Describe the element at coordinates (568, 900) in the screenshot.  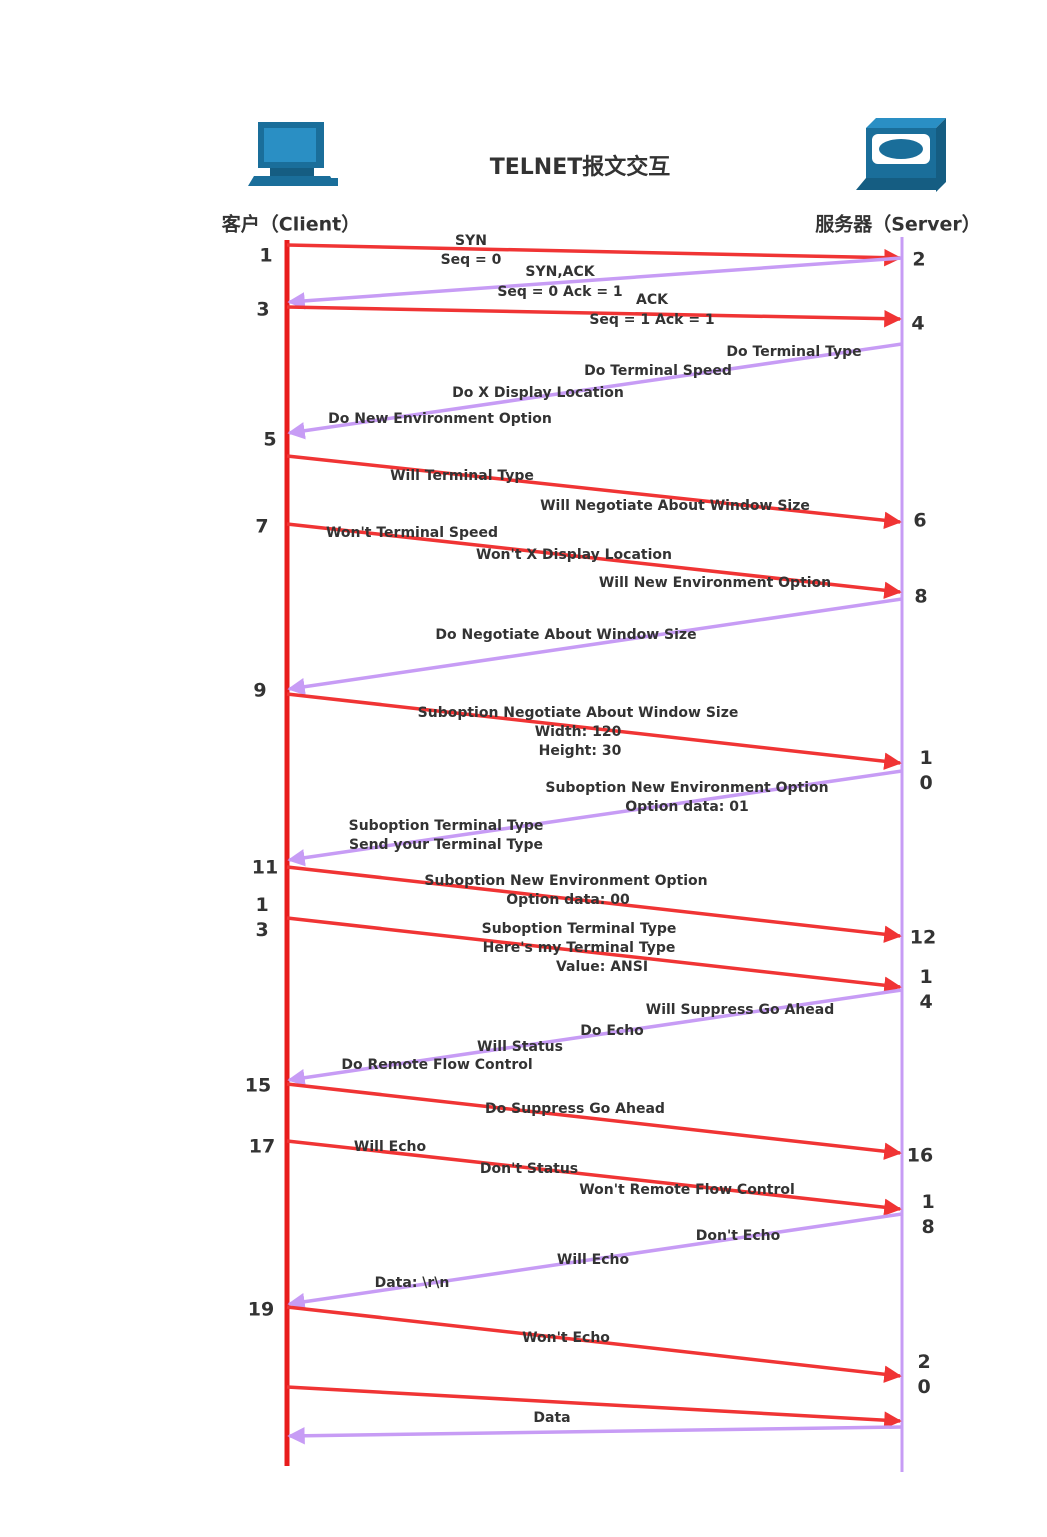
I see `message-label: Option data: 00` at that location.